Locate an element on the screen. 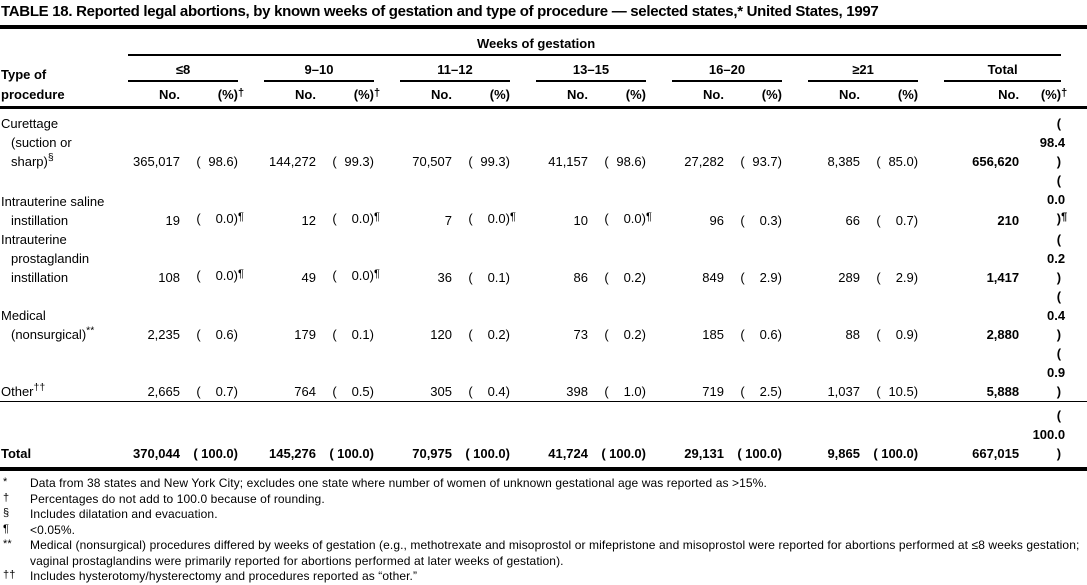 Image resolution: width=1087 pixels, height=585 pixels. no-value: 10 is located at coordinates (580, 220).